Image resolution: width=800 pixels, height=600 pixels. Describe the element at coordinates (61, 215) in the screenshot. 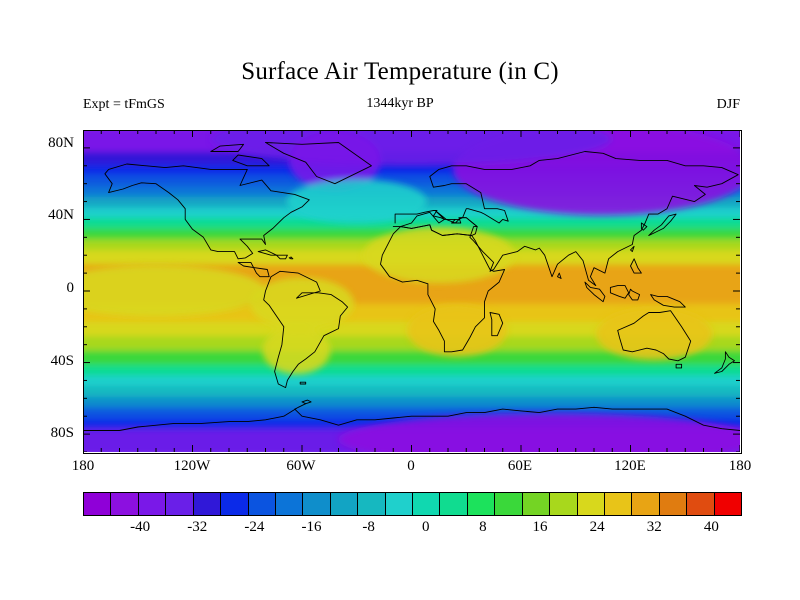

I see `latitude-tick-label: 40N` at that location.